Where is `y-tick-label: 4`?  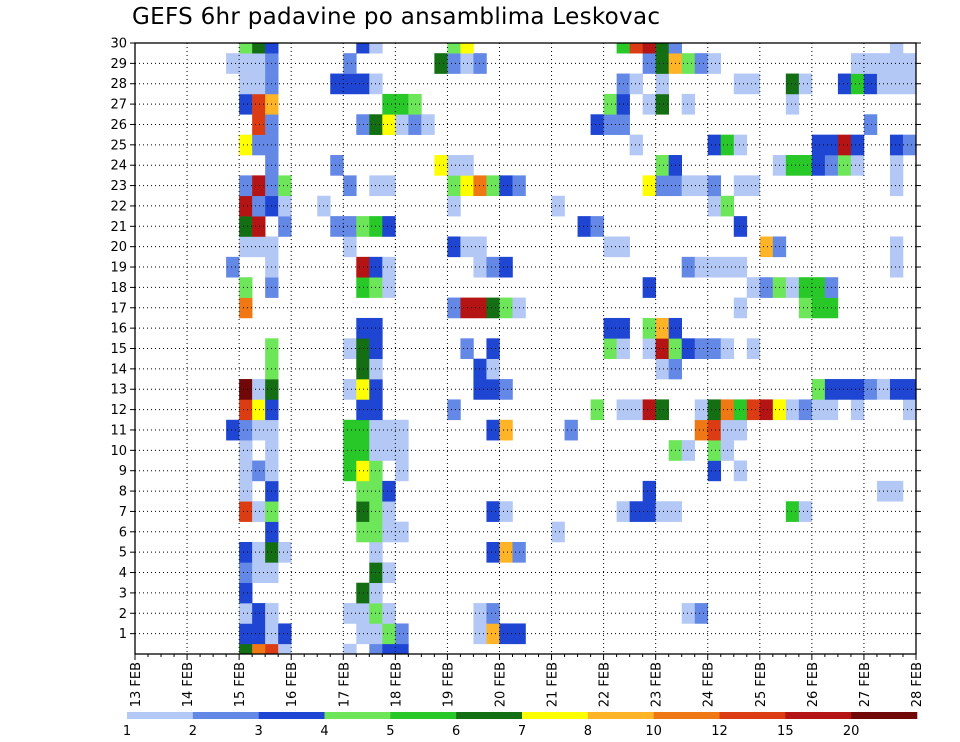
y-tick-label: 4 is located at coordinates (123, 573).